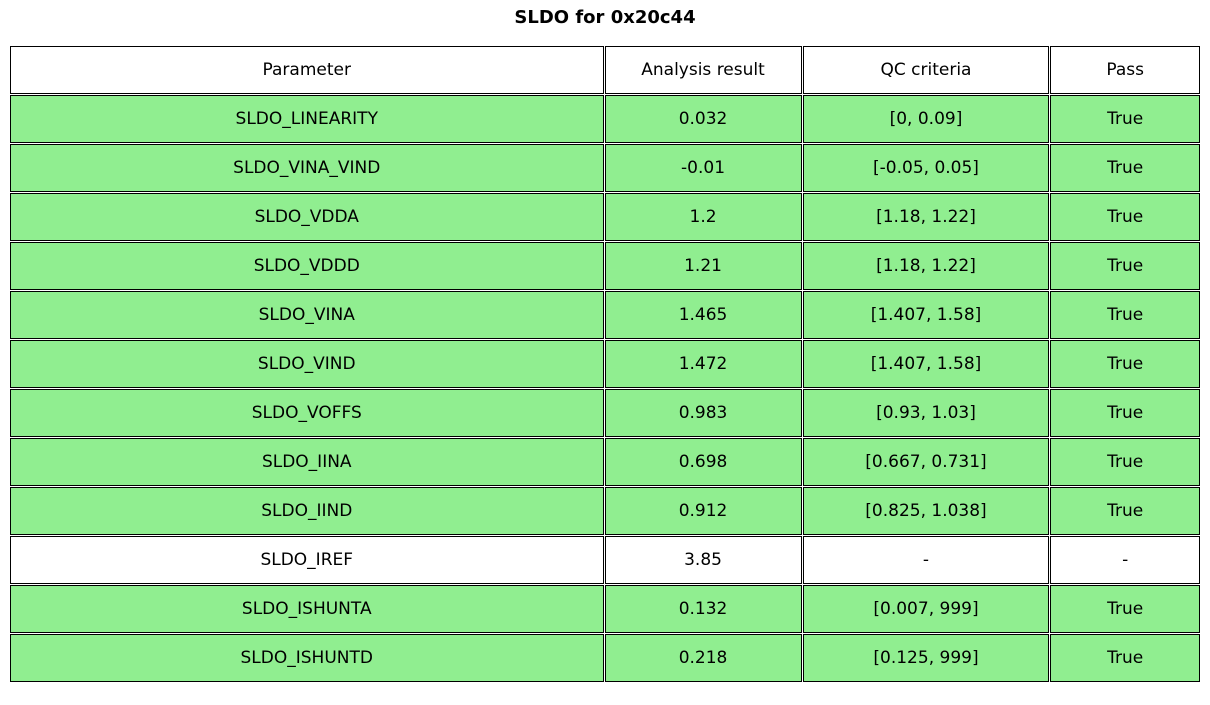 This screenshot has width=1210, height=705. What do you see at coordinates (307, 364) in the screenshot?
I see `cell-parameter: SLDO_VIND` at bounding box center [307, 364].